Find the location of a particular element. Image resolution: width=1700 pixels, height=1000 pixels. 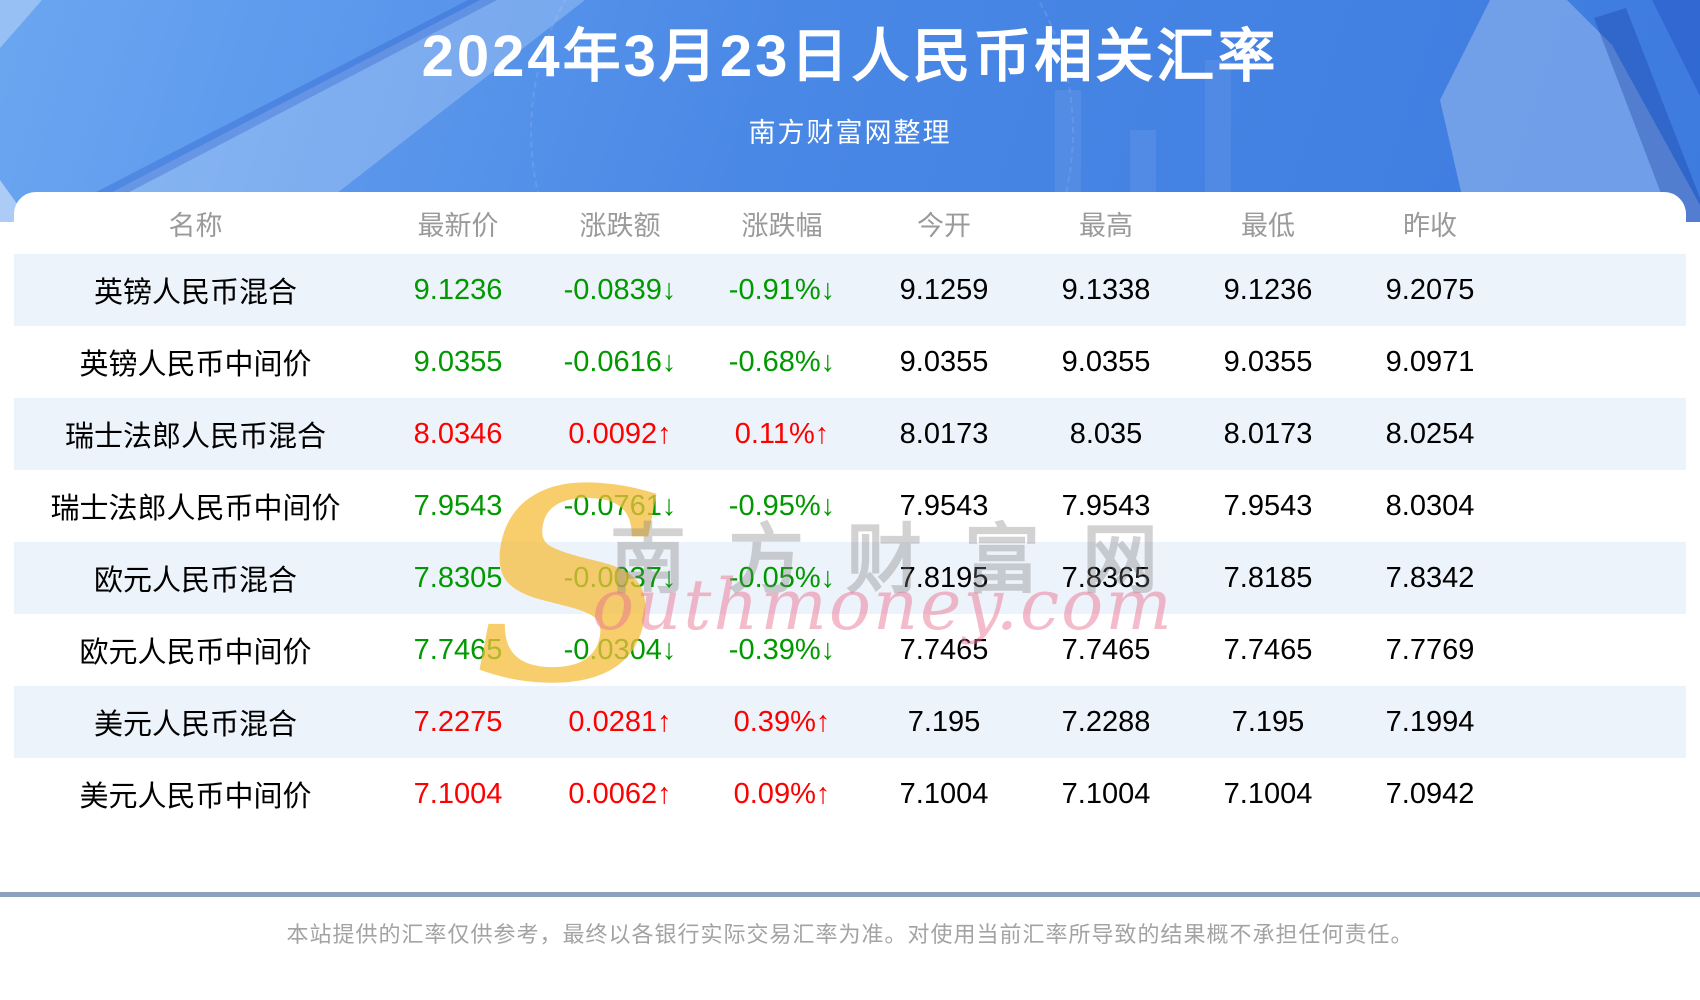

cell-prev: 8.0254 is located at coordinates (1430, 433).